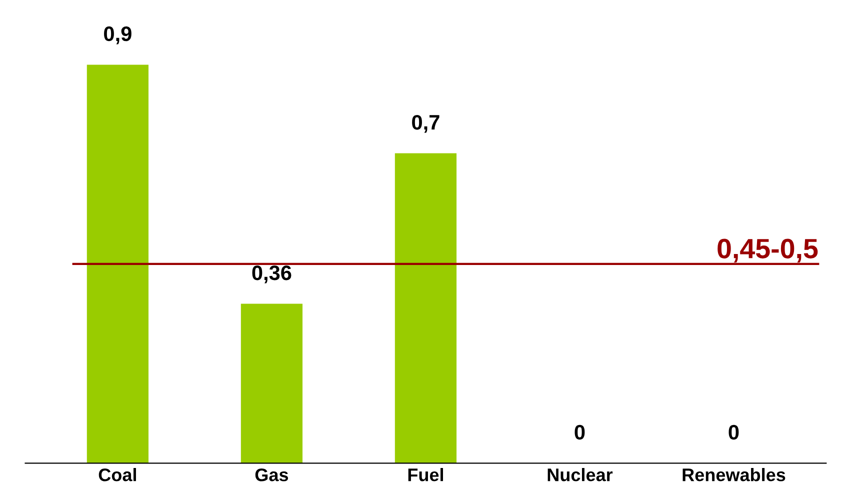 This screenshot has width=843, height=498. Describe the element at coordinates (272, 274) in the screenshot. I see `data-label: 0,36` at that location.